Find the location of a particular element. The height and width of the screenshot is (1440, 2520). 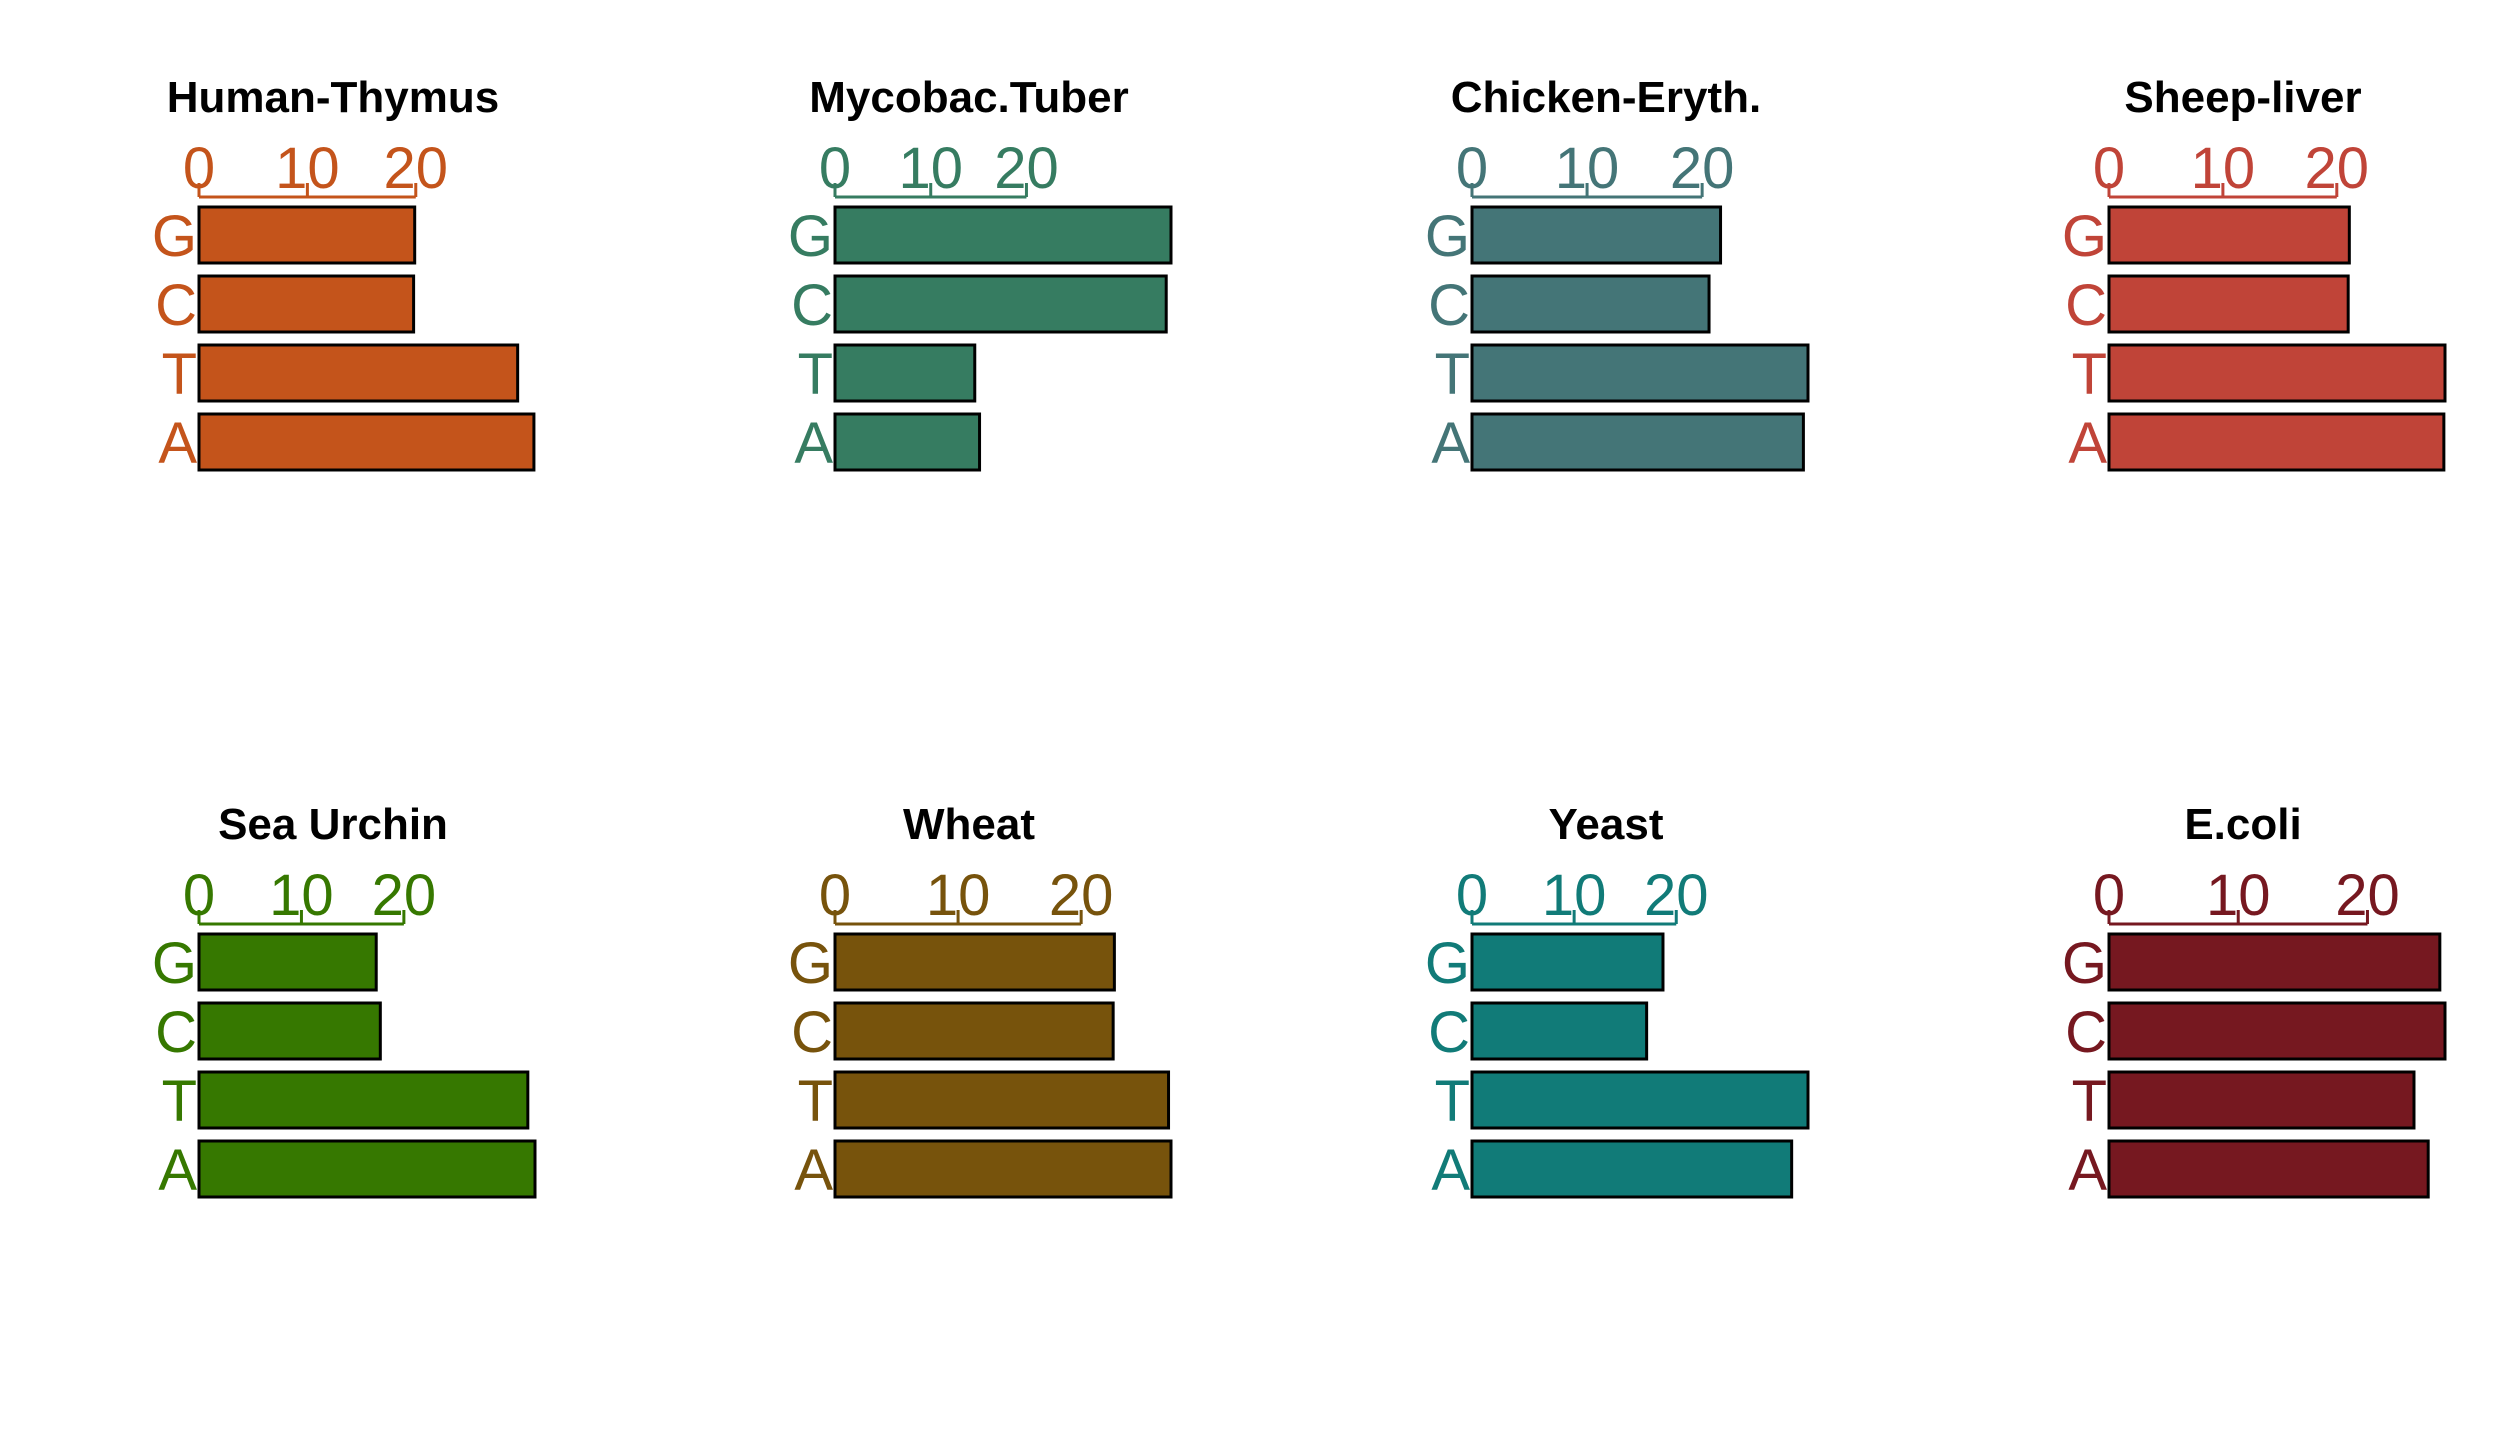

panel-title: Mycobac.Tuber is located at coordinates (968, 97).